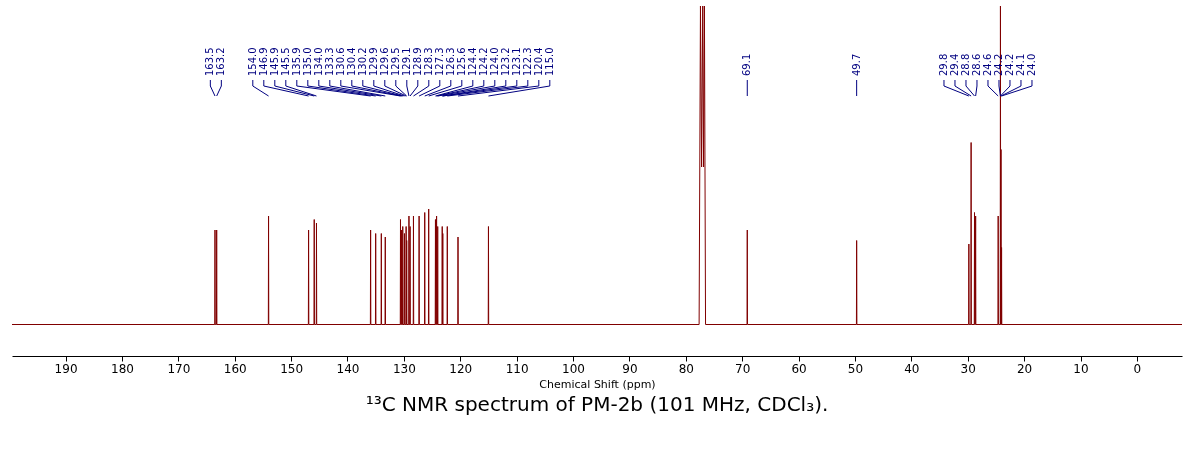 This screenshot has width=1194, height=461. I want to click on annotation: 130.2, so click(362, 61).